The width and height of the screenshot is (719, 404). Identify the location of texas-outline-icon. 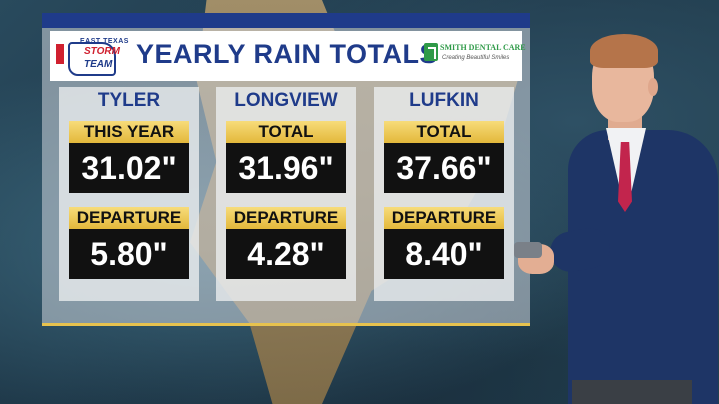
(92, 59).